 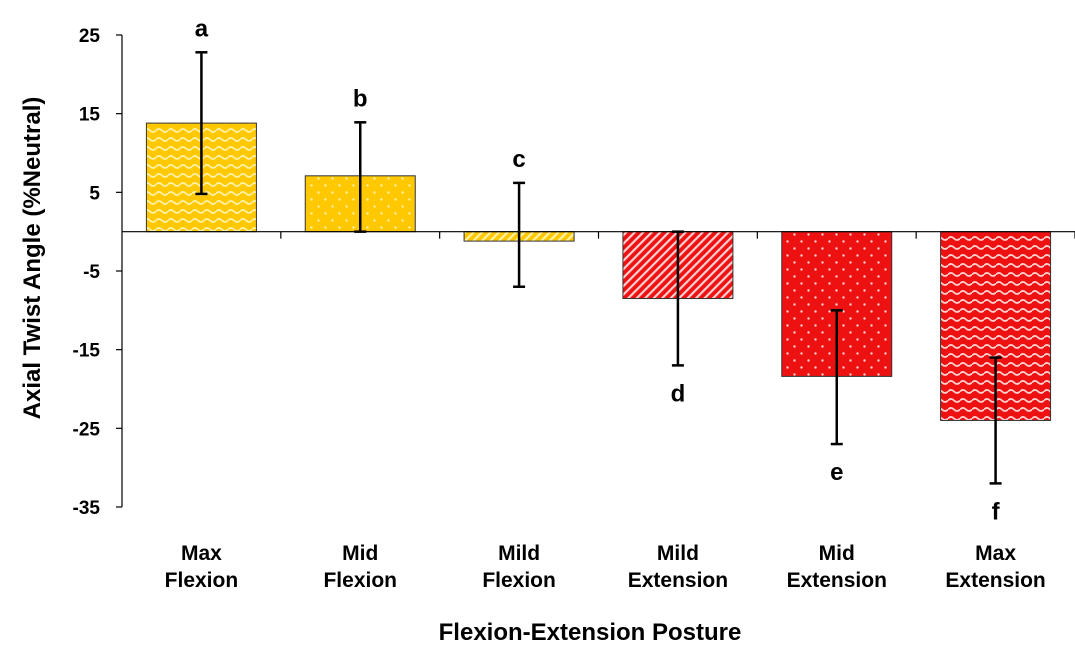 I want to click on significance-label: d, so click(x=678, y=393).